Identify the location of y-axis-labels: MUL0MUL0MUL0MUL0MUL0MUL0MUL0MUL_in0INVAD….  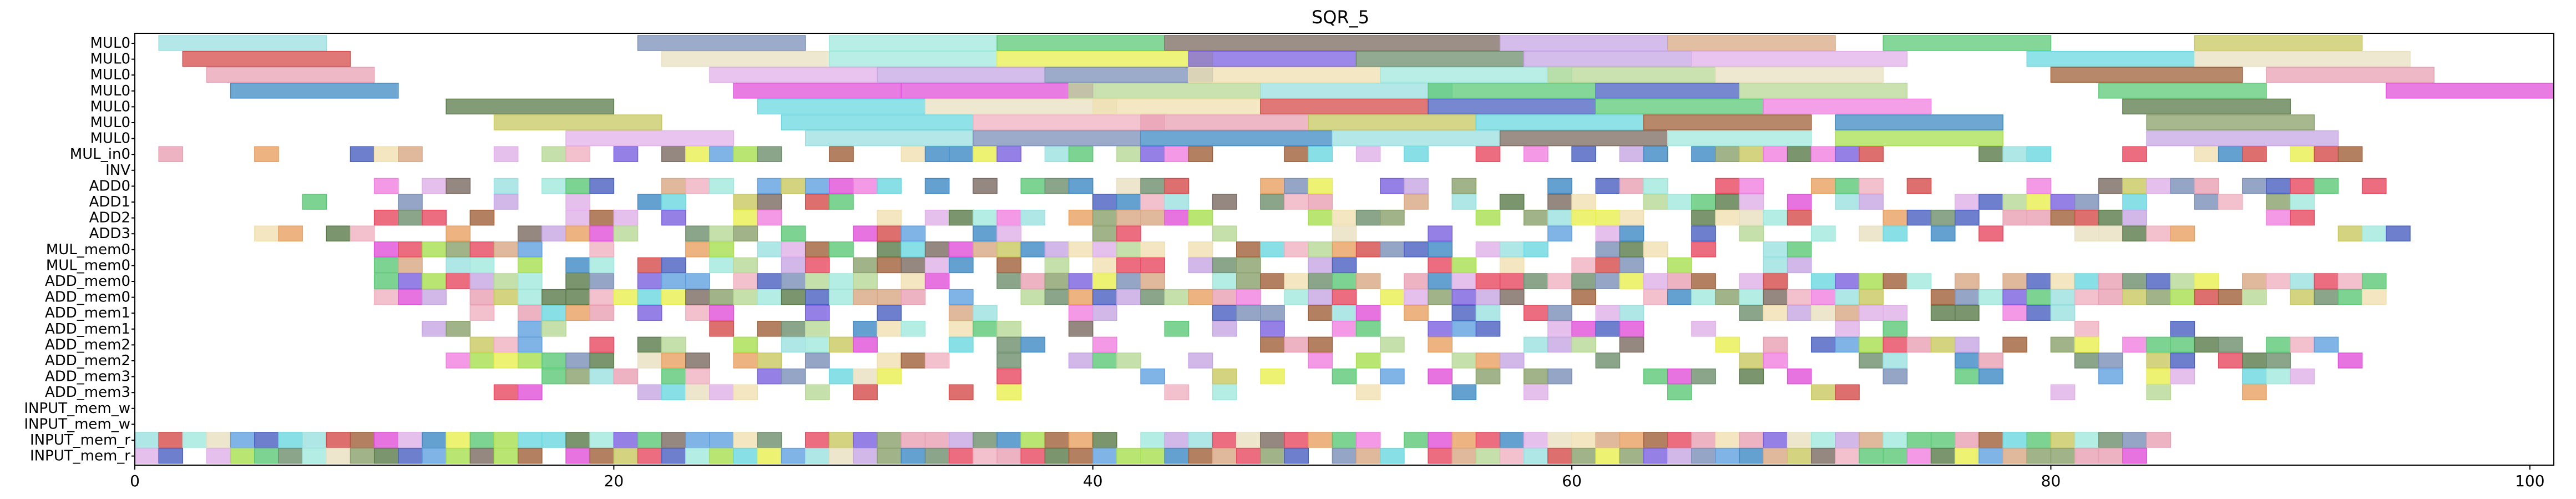
(79, 250).